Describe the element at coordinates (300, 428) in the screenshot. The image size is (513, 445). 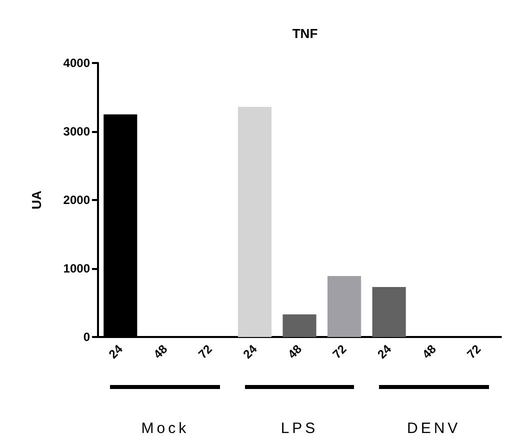
I see `text: LPS` at that location.